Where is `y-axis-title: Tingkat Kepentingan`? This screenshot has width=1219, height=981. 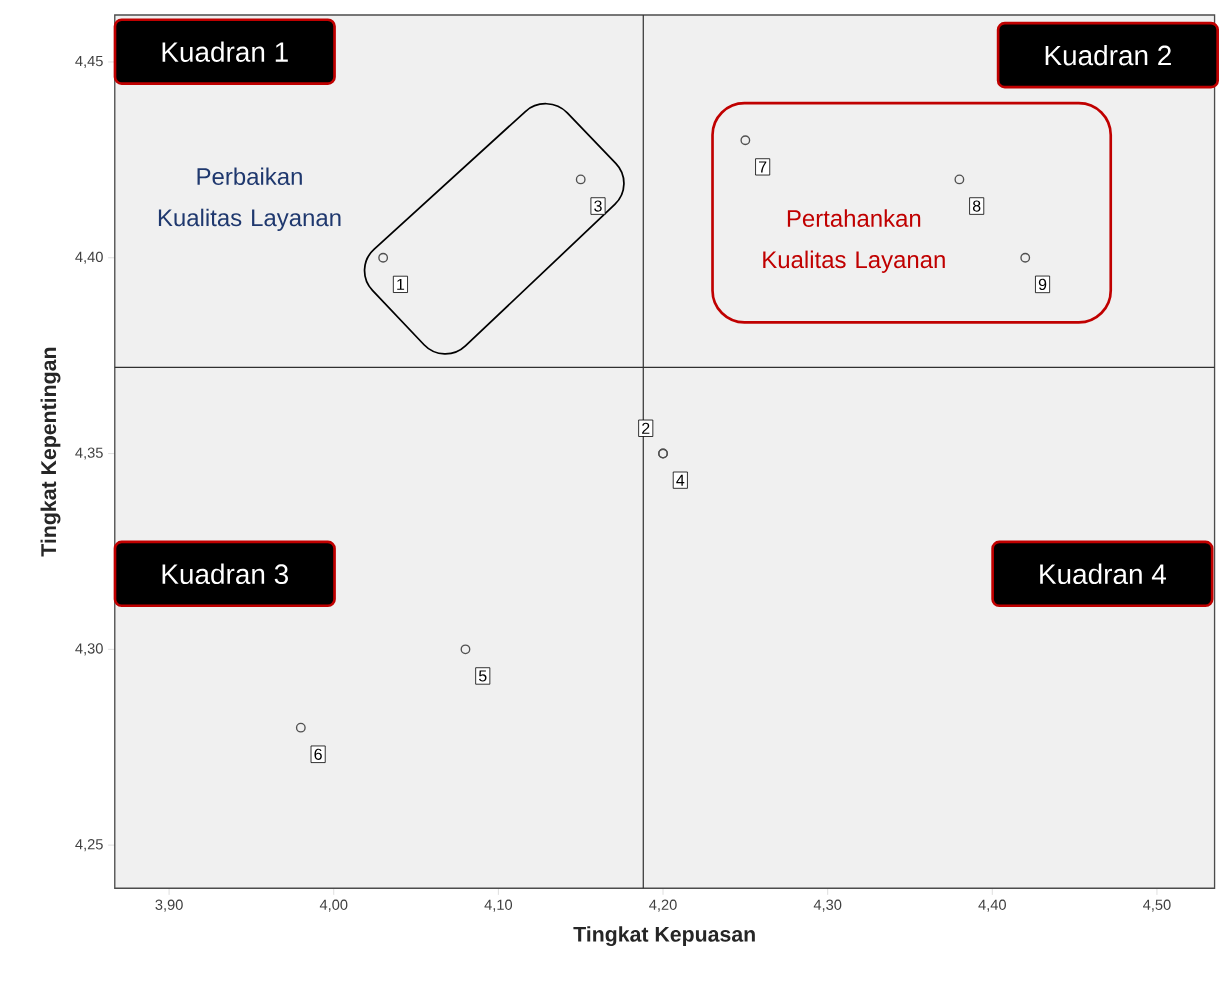
y-axis-title: Tingkat Kepentingan is located at coordinates (50, 452).